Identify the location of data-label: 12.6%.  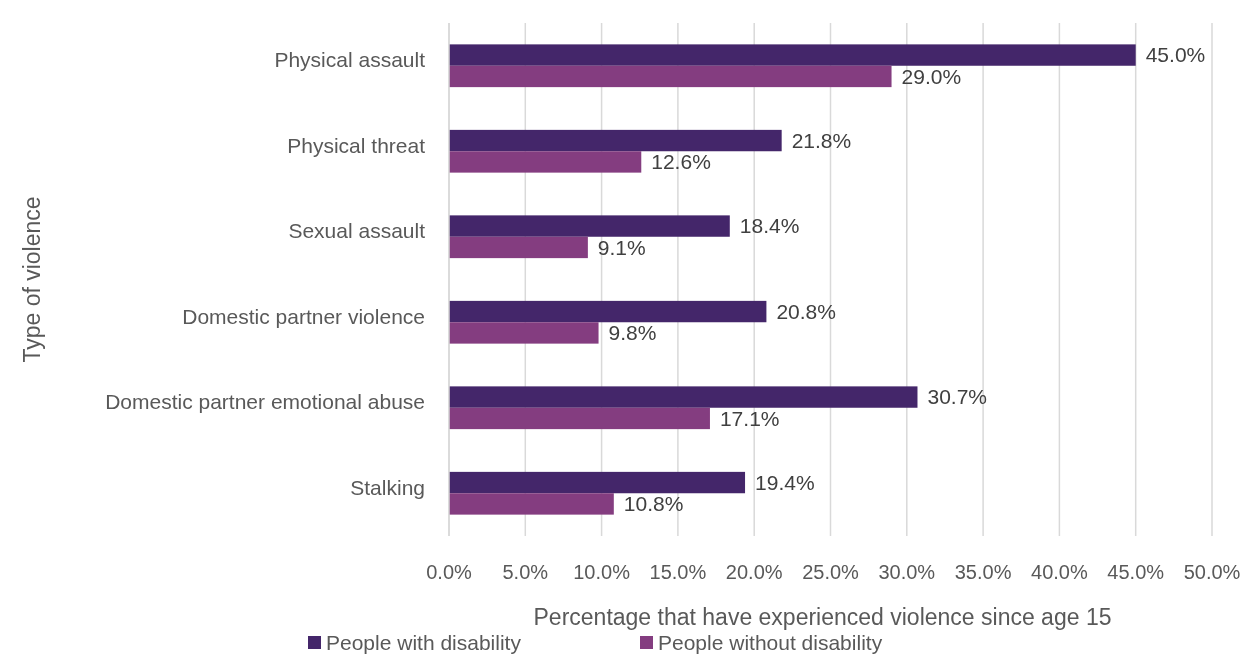
(681, 162).